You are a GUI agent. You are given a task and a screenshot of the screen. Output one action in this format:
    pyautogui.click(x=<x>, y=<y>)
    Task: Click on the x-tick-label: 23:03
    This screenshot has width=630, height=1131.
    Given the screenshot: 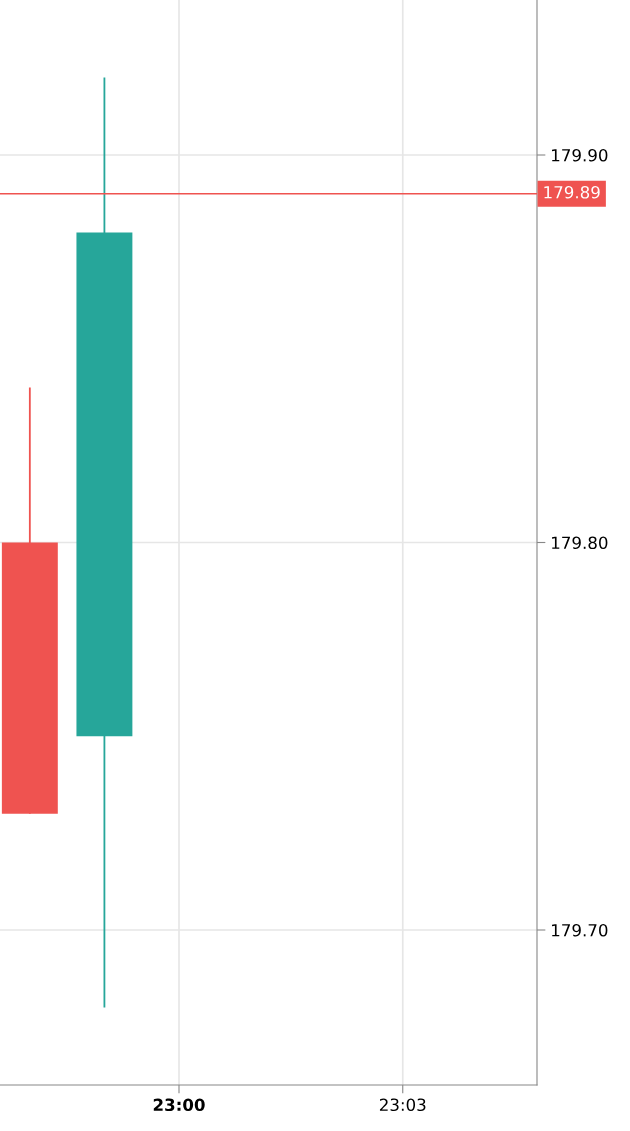 What is the action you would take?
    pyautogui.click(x=402, y=1105)
    